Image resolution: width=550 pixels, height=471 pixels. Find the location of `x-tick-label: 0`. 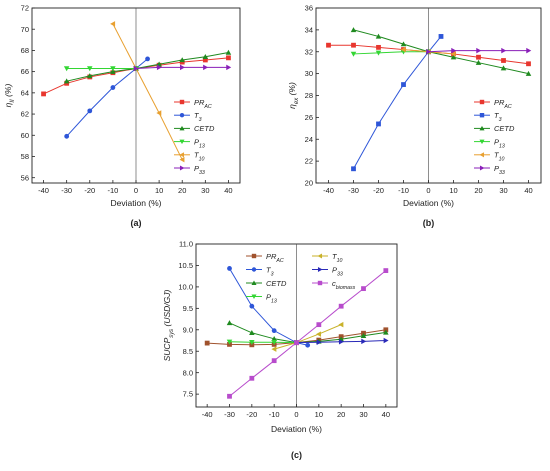

x-tick-label: 0 is located at coordinates (296, 414).